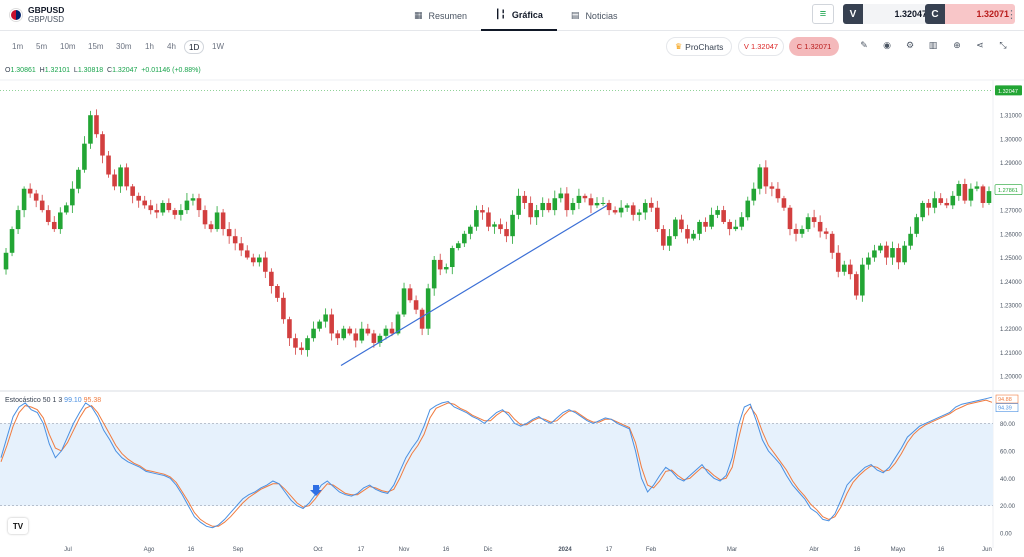 The width and height of the screenshot is (1024, 557). What do you see at coordinates (171, 46) in the screenshot?
I see `timeframe-4h: 4h` at bounding box center [171, 46].